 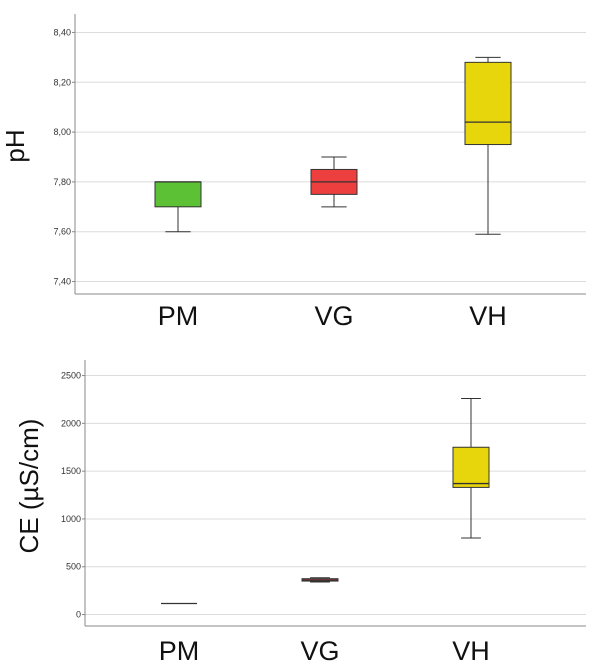 I want to click on y-tick-label: 8,00, so click(x=62, y=132).